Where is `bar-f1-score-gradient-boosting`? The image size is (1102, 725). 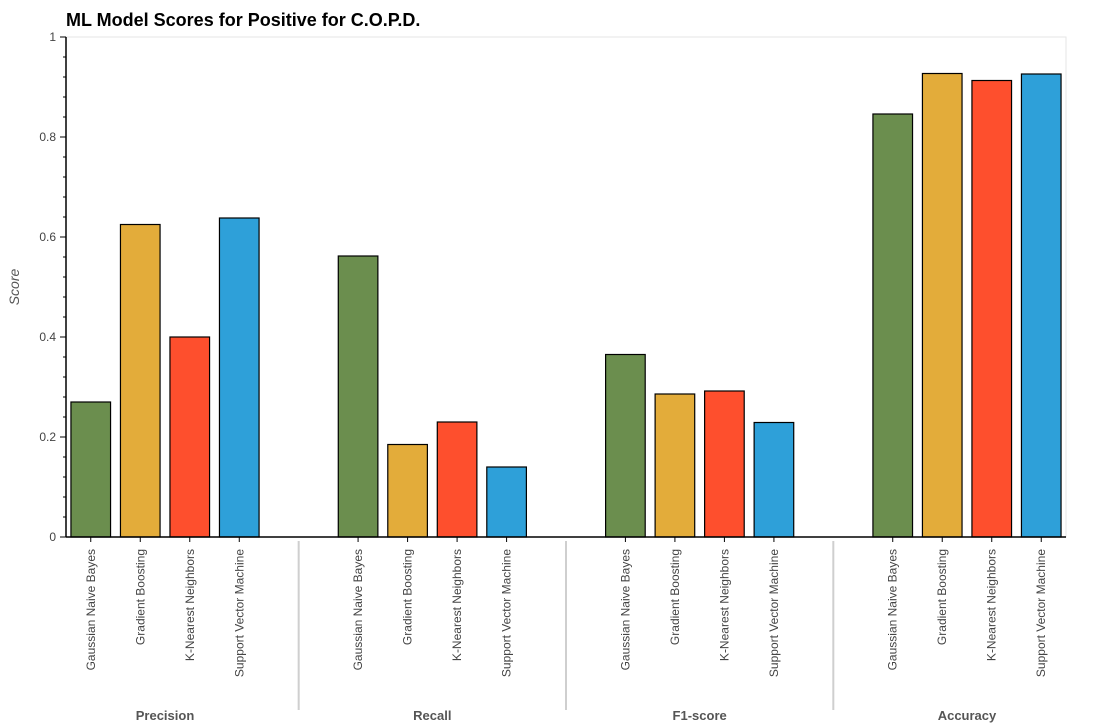
bar-f1-score-gradient-boosting is located at coordinates (675, 465).